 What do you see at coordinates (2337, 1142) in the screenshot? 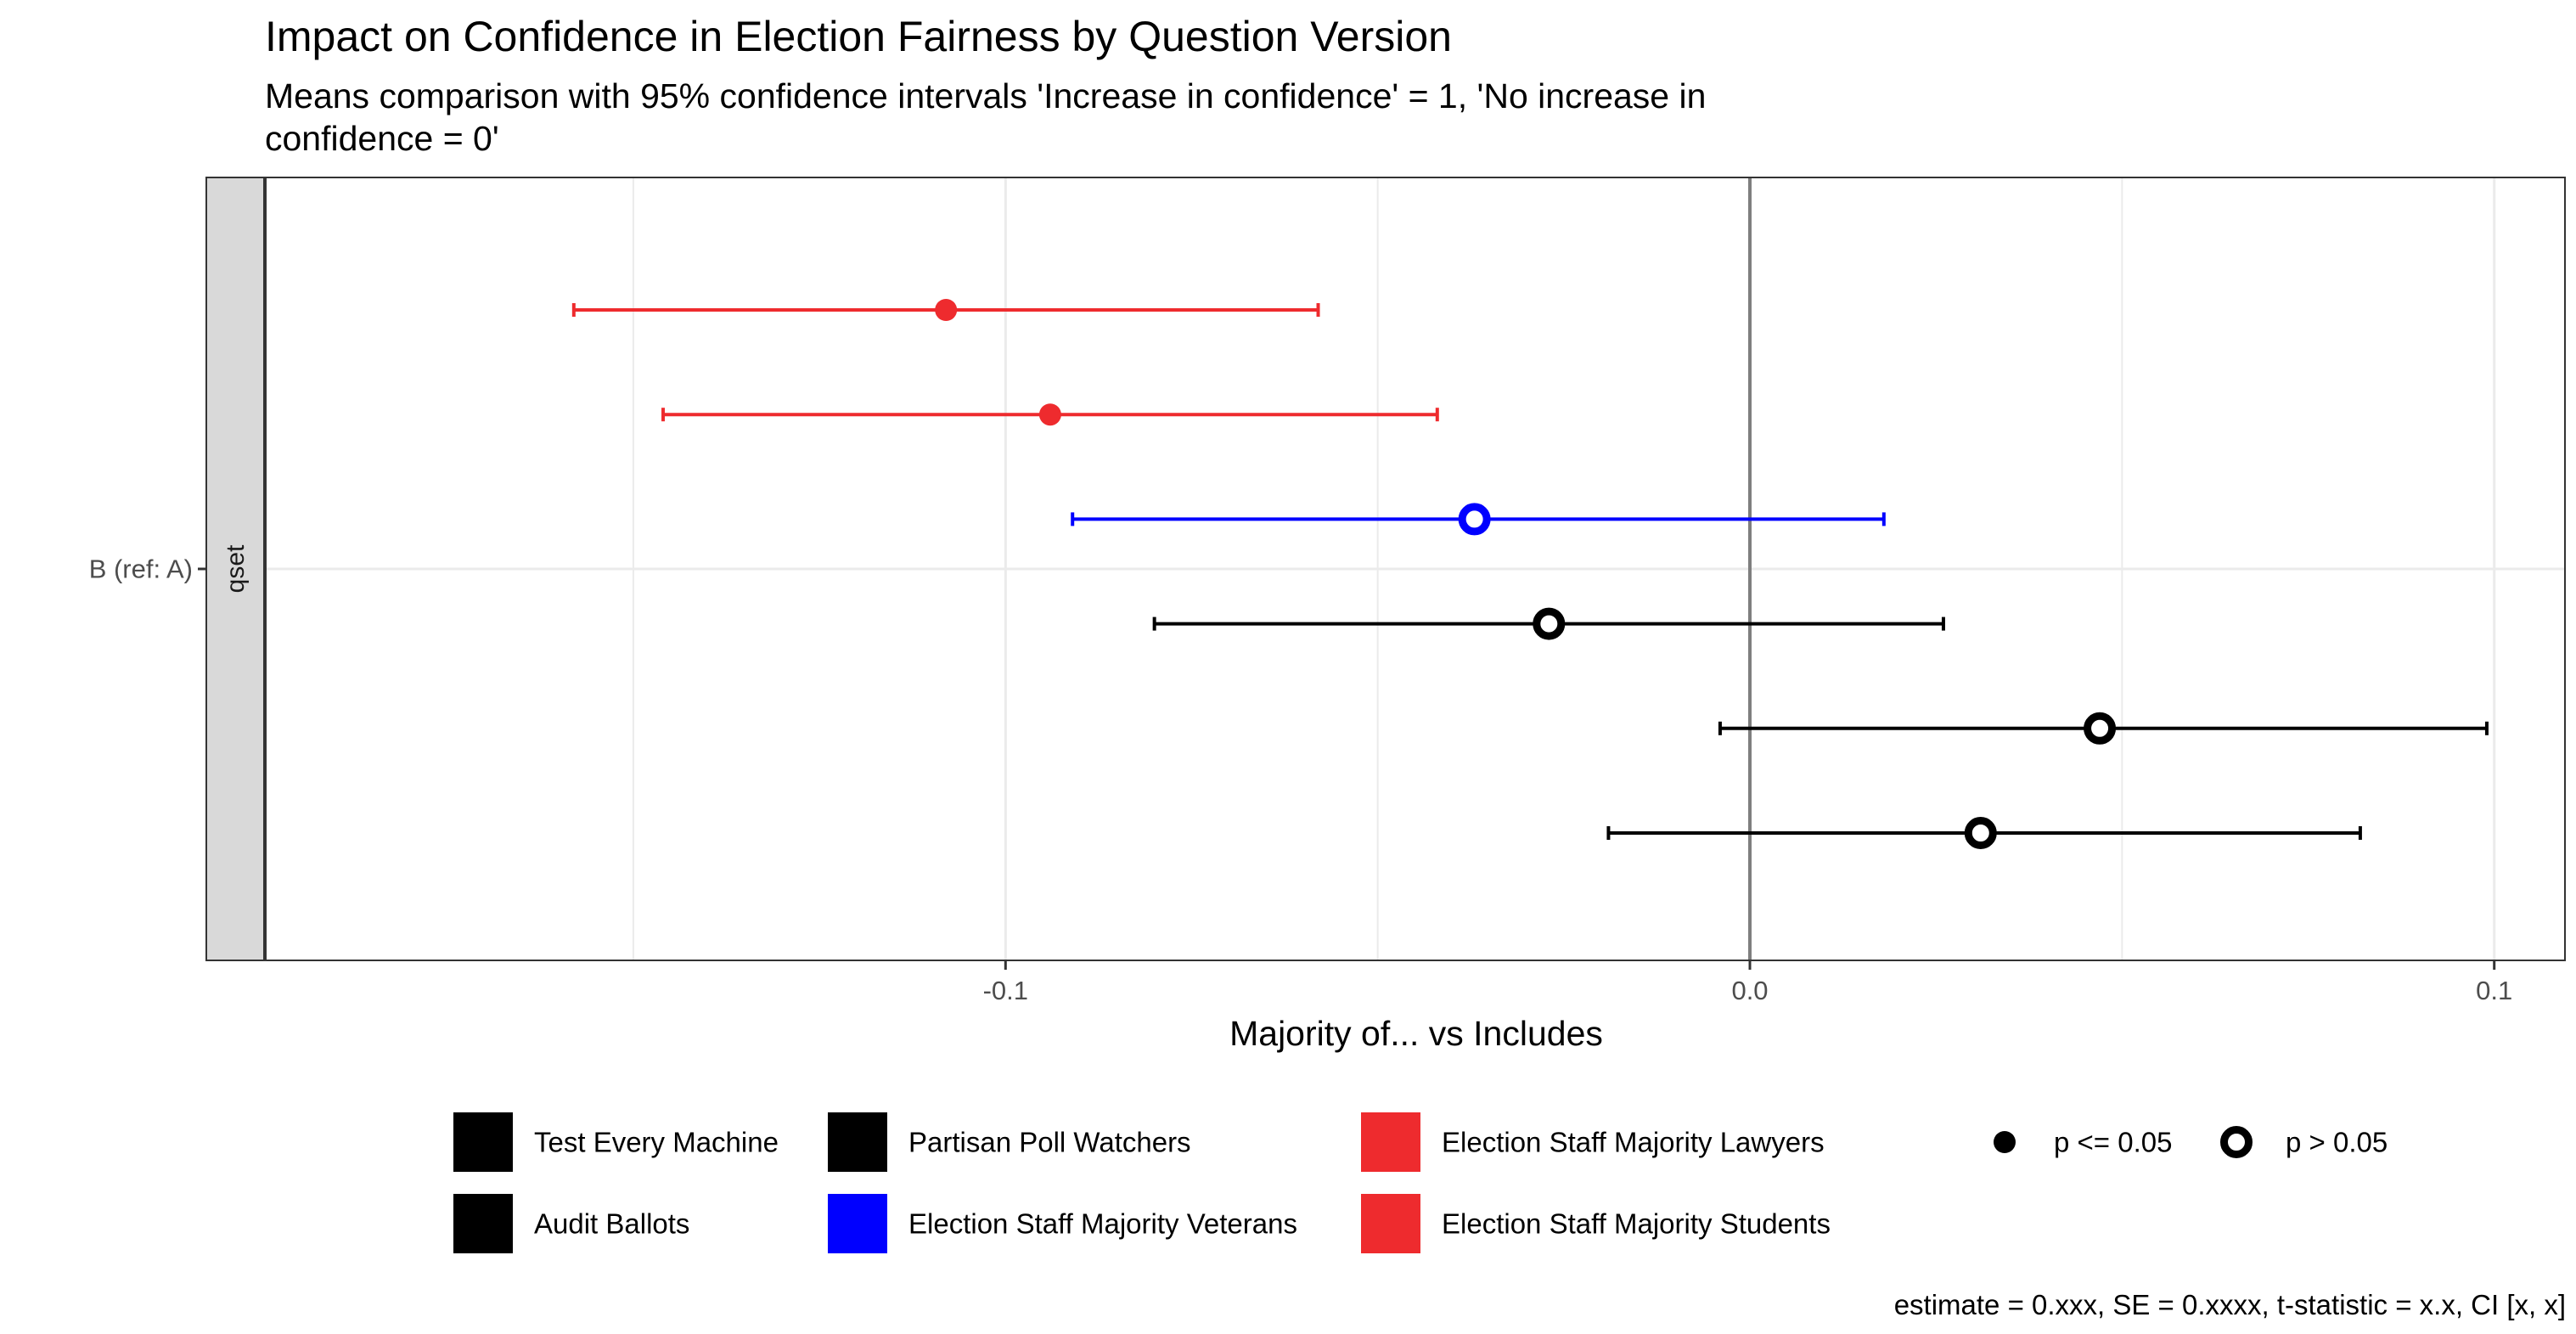
I see `legend-shape-label: p > 0.05` at bounding box center [2337, 1142].